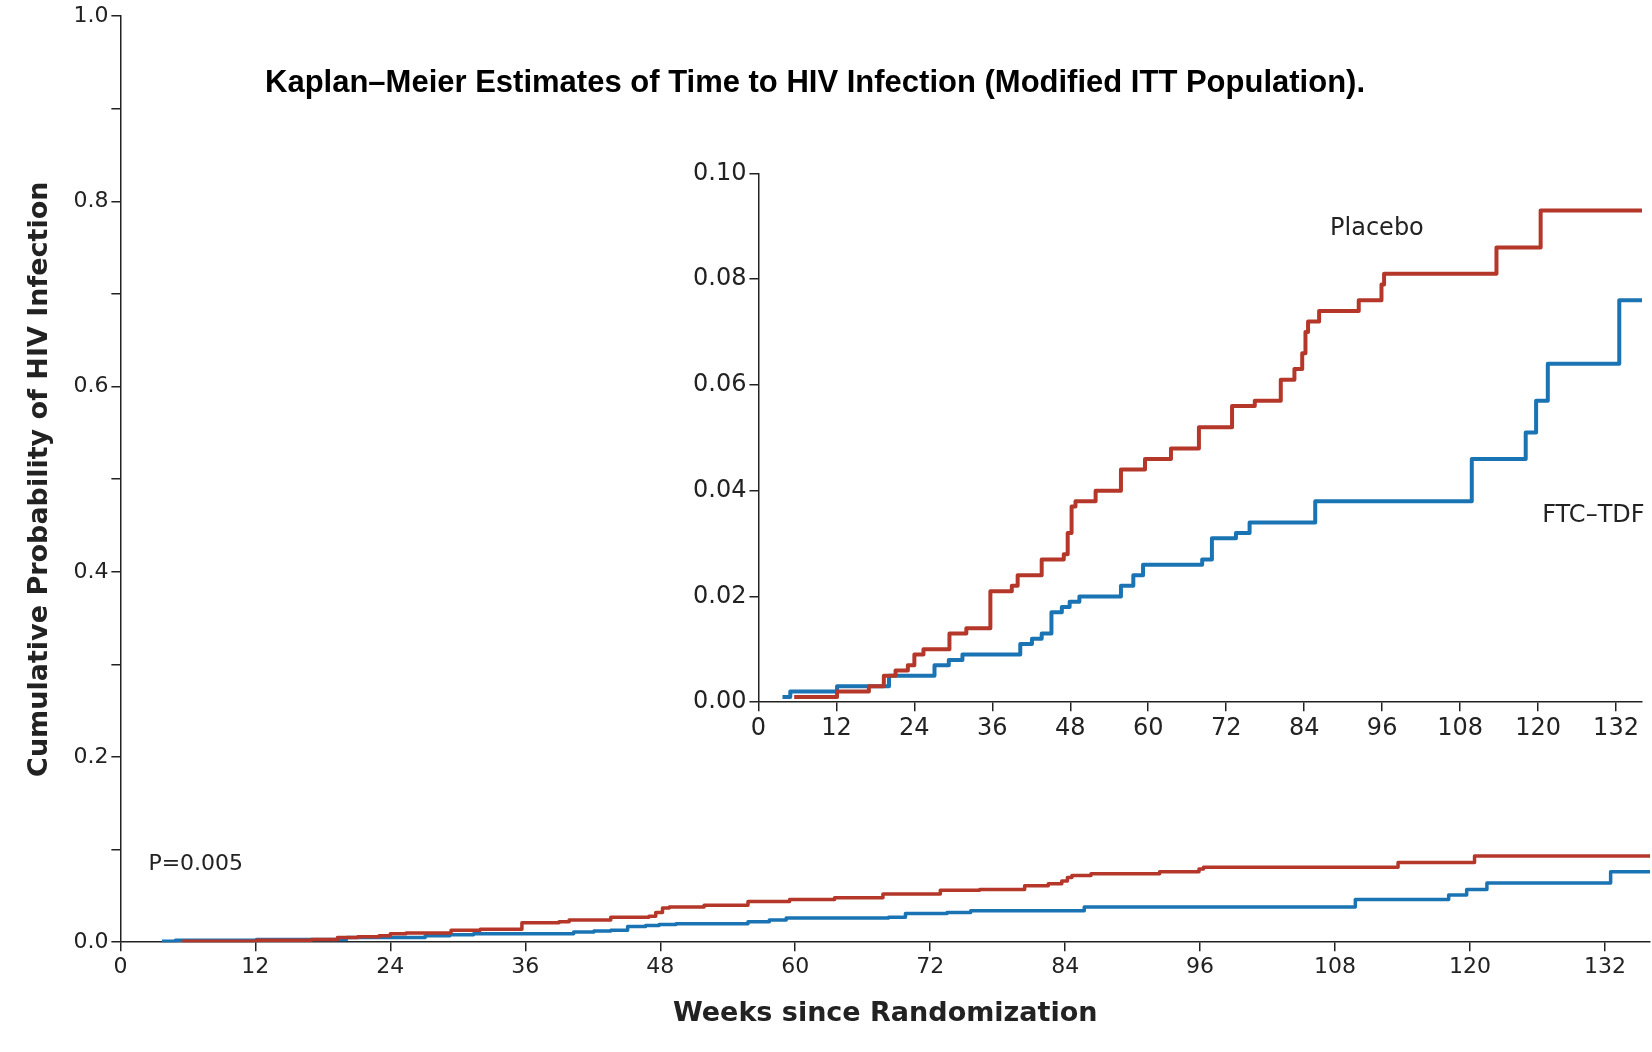 The width and height of the screenshot is (1652, 1052). What do you see at coordinates (720, 383) in the screenshot?
I see `y-tick-label: 0.06` at bounding box center [720, 383].